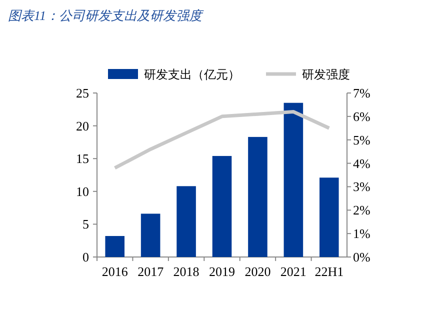  Describe the element at coordinates (361, 116) in the screenshot. I see `y2-tick-label: 6%` at that location.